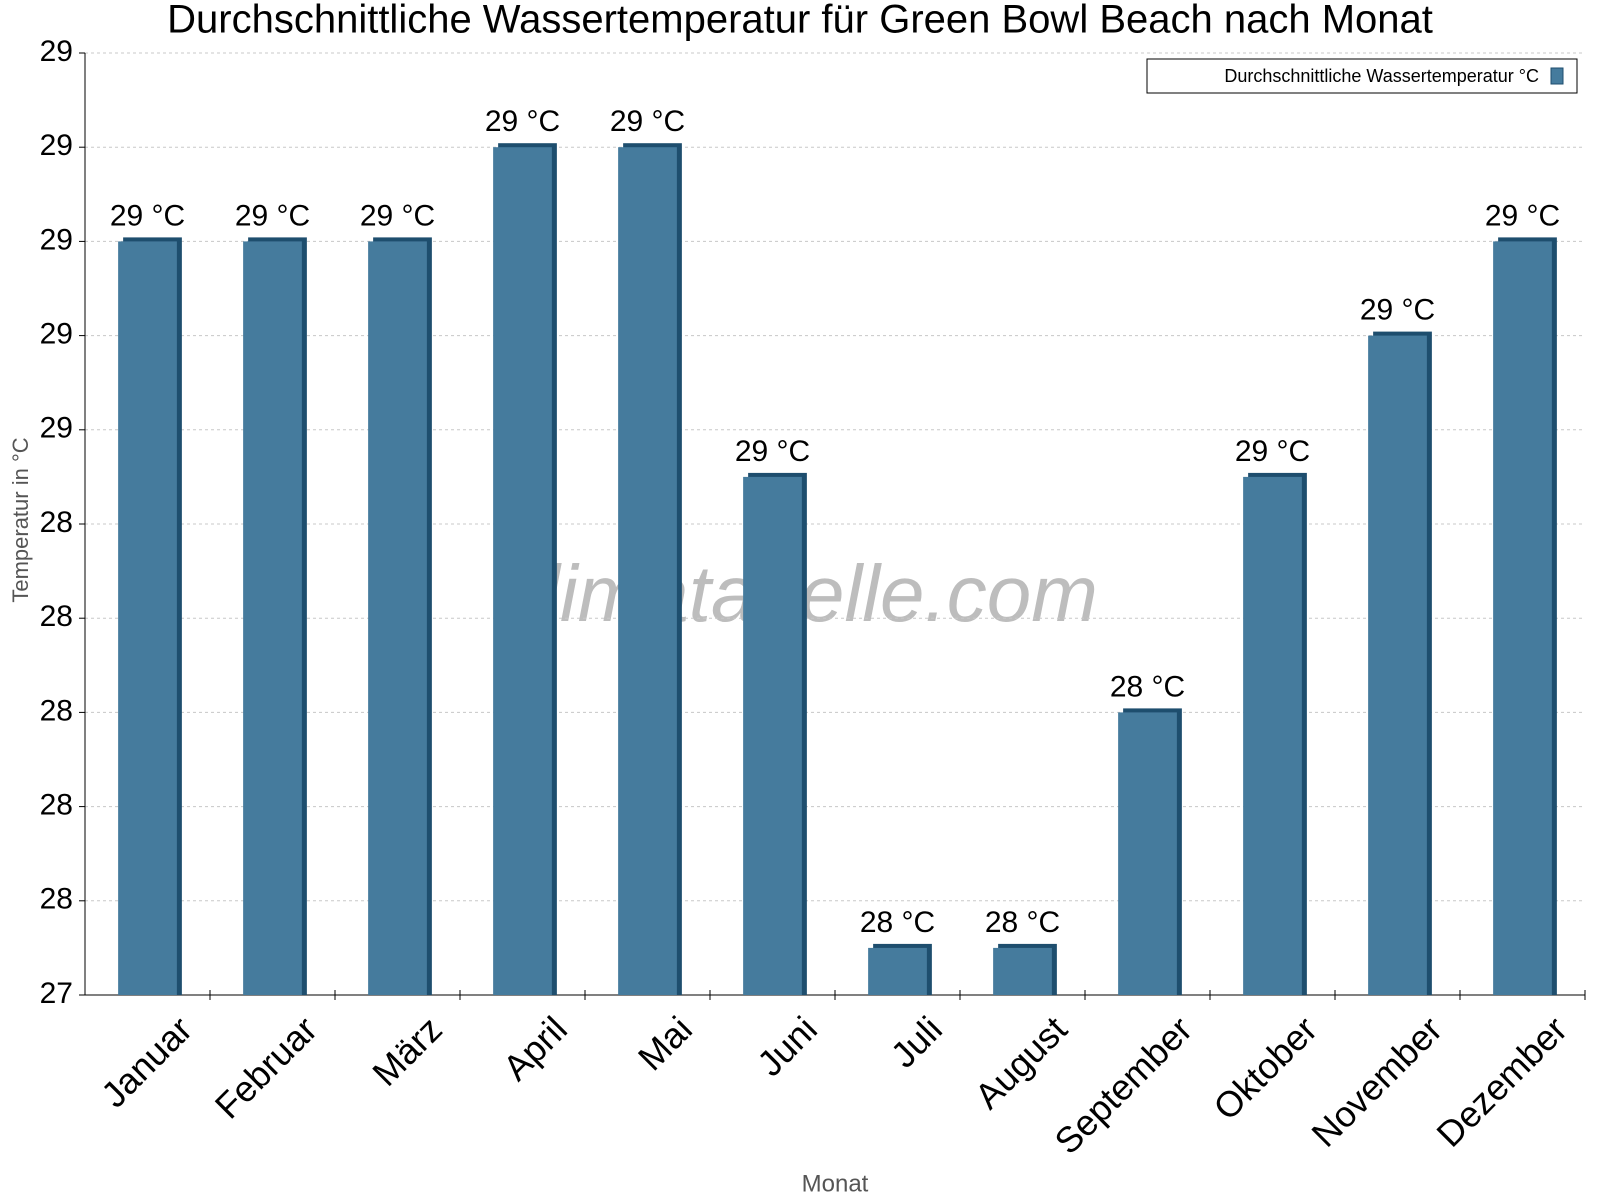 Image resolution: width=1600 pixels, height=1200 pixels. I want to click on x-tick-label: Februar, so click(266, 1067).